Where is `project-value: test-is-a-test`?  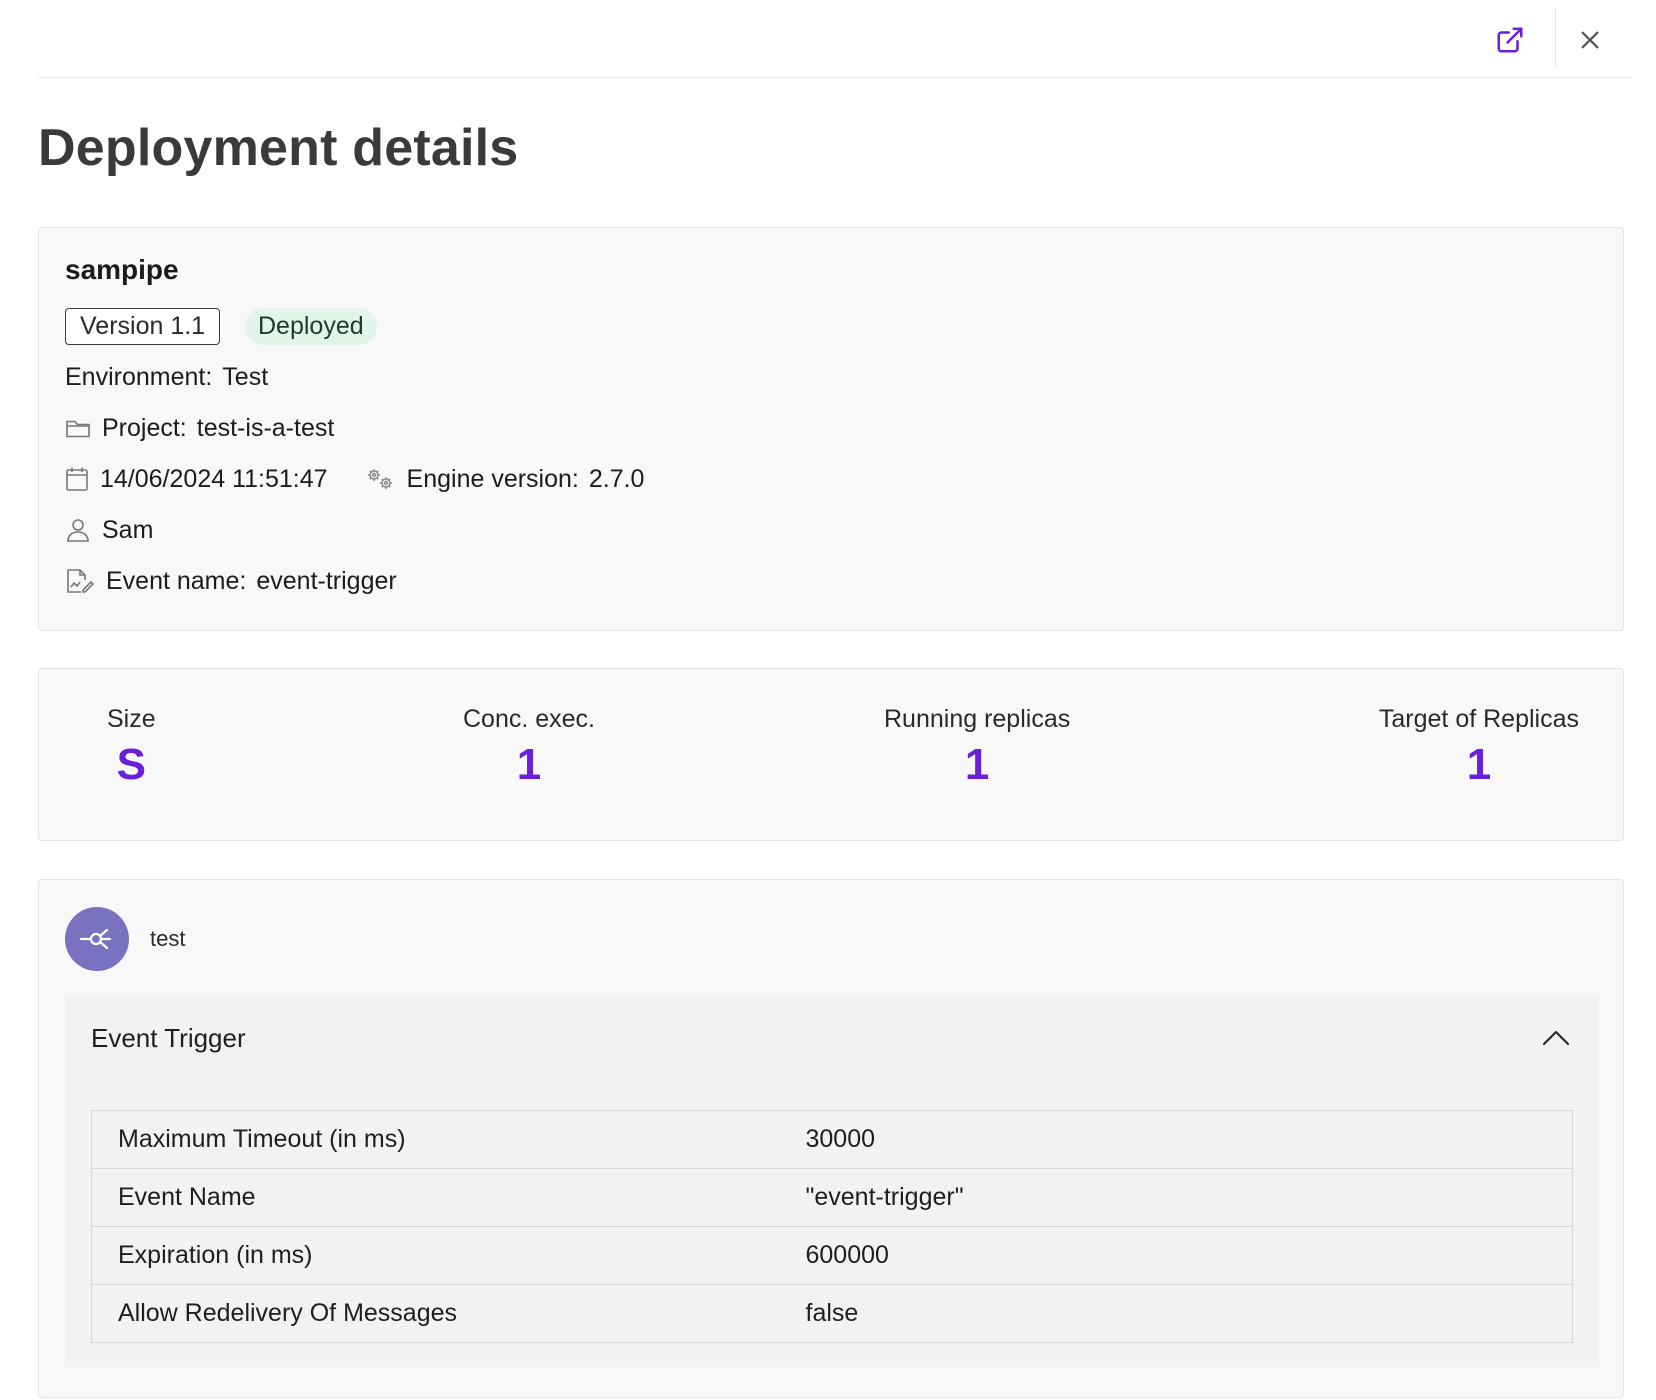 project-value: test-is-a-test is located at coordinates (265, 427).